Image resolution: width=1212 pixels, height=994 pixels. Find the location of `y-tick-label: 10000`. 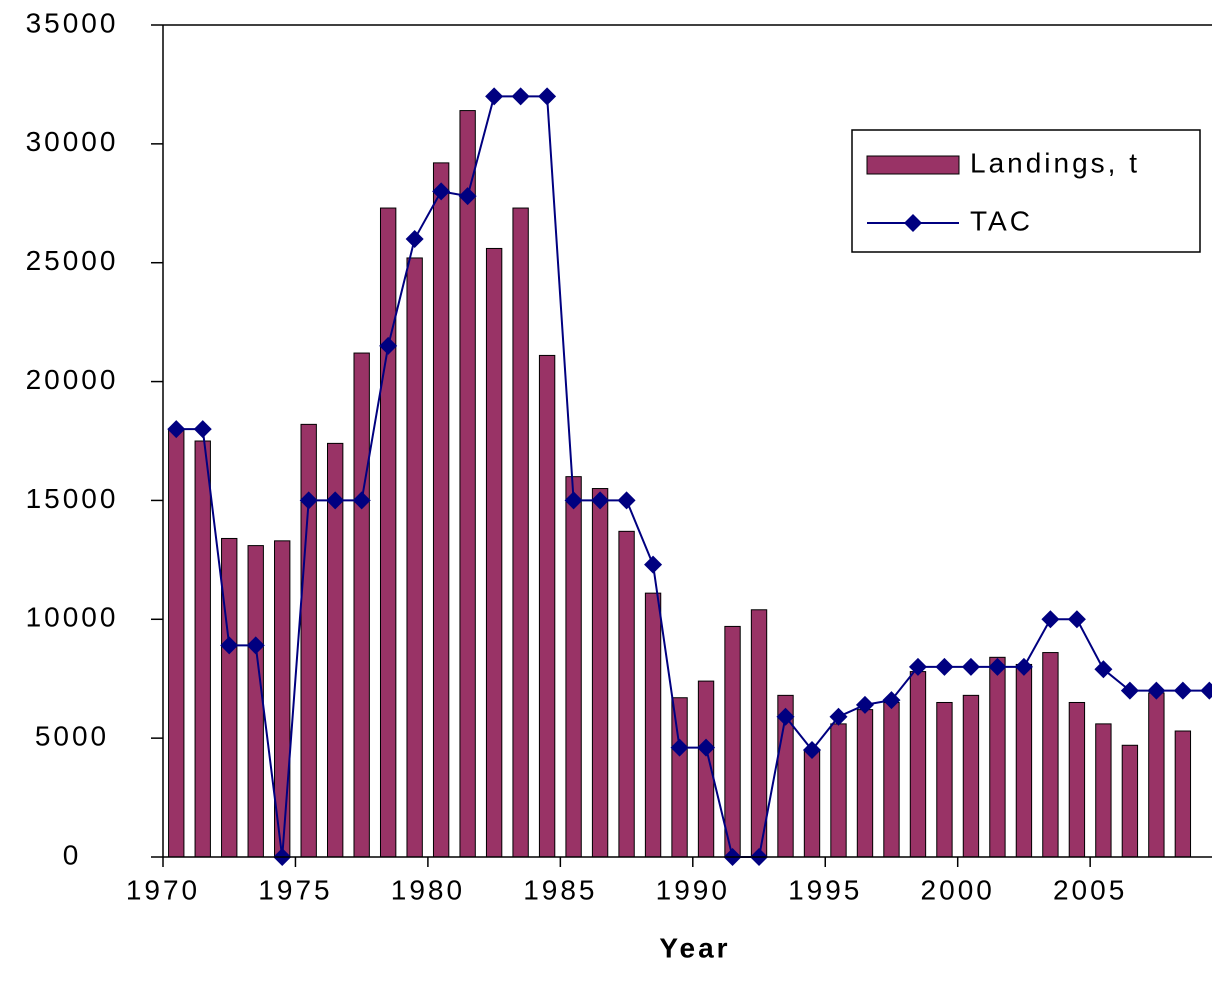

y-tick-label: 10000 is located at coordinates (72, 617).